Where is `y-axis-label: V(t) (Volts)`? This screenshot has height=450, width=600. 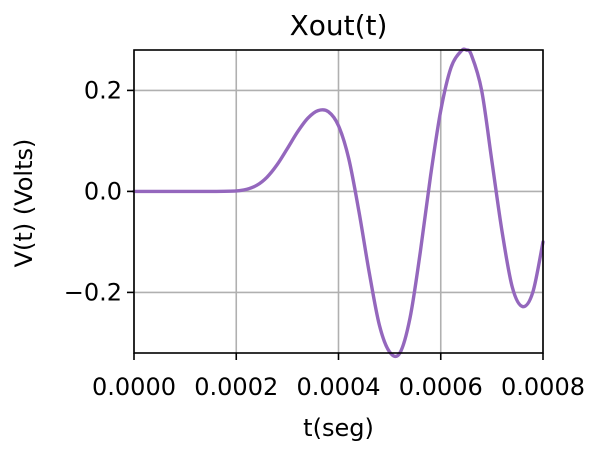 y-axis-label: V(t) (Volts) is located at coordinates (24, 203).